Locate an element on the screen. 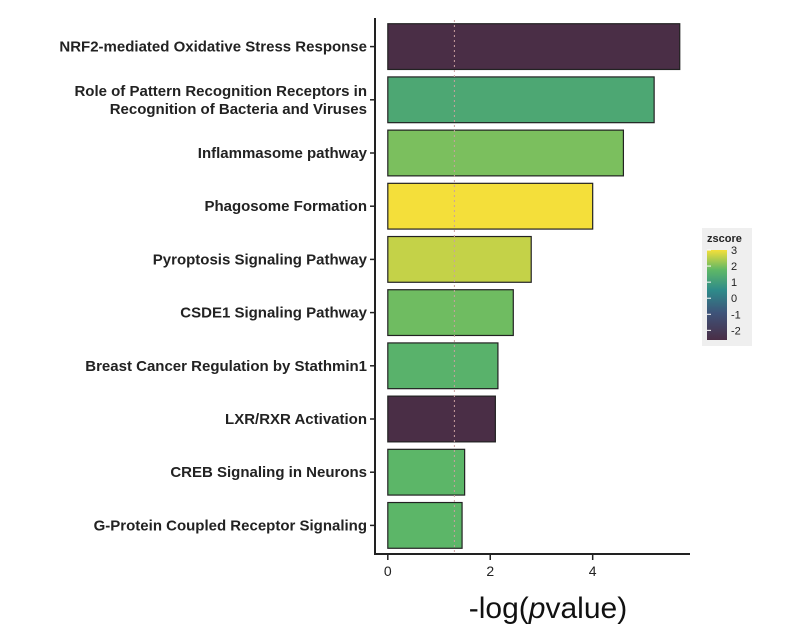  legend-tick-label: 0 is located at coordinates (734, 299).